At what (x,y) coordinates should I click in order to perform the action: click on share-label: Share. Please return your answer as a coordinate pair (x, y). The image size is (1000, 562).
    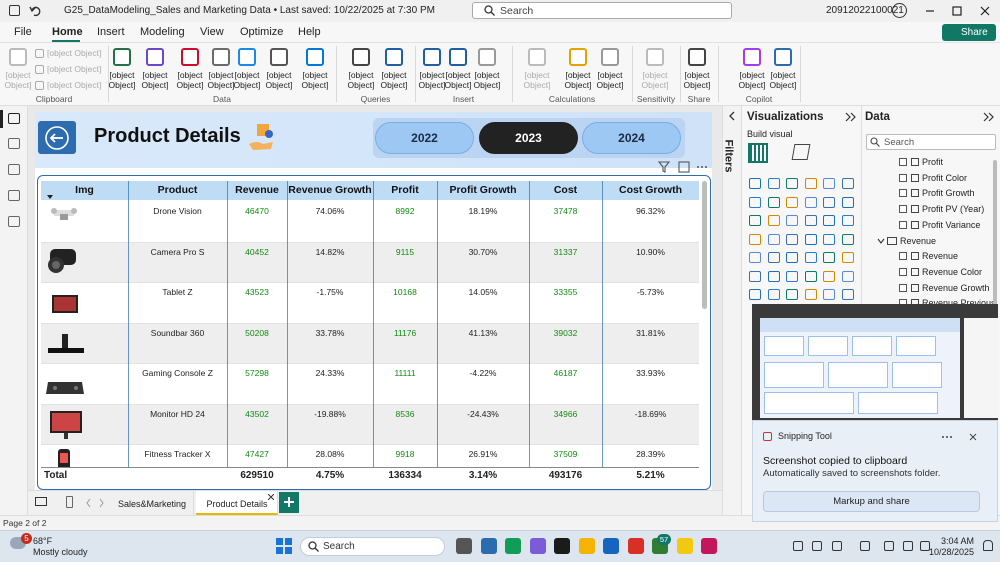
    Looking at the image, I should click on (974, 32).